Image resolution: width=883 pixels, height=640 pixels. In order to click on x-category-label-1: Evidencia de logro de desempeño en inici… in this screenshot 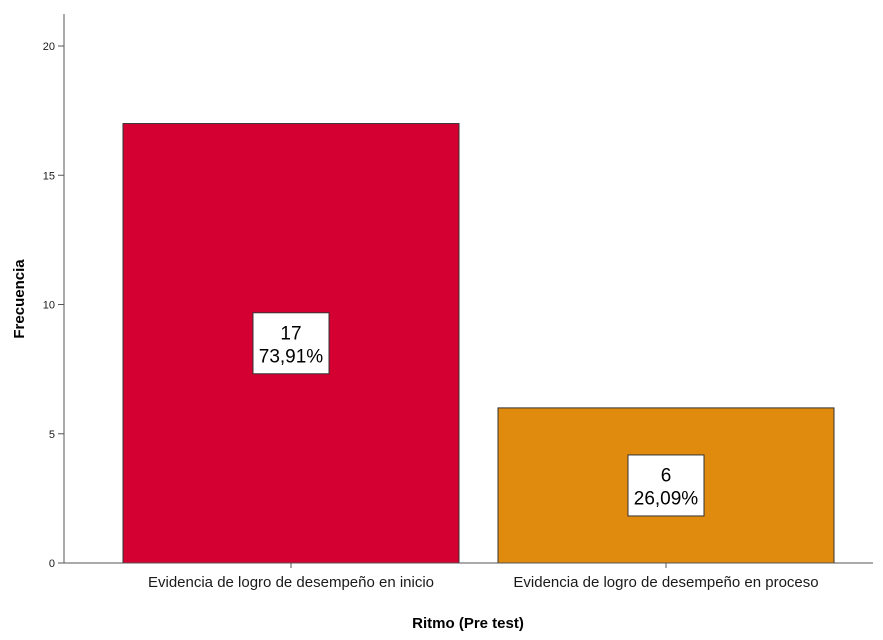, I will do `click(291, 582)`.